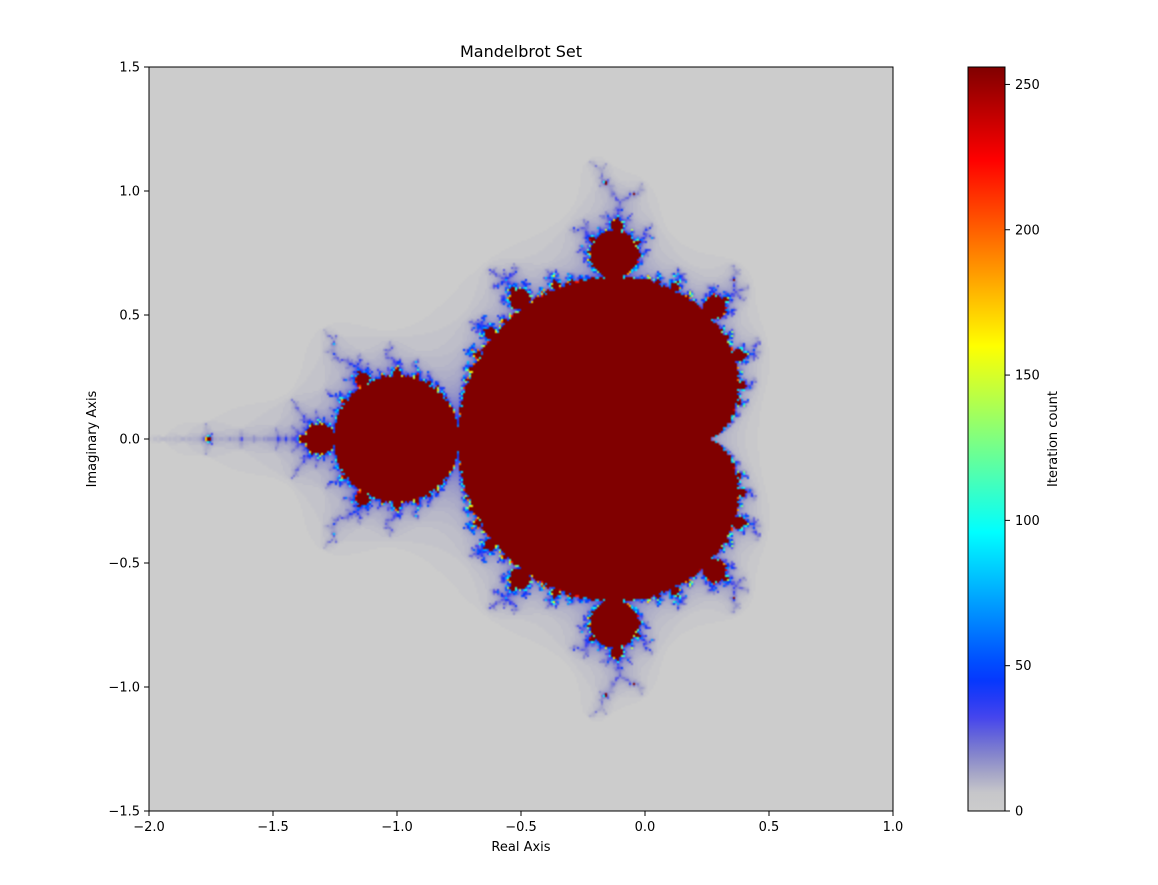 This screenshot has height=885, width=1158. What do you see at coordinates (645, 827) in the screenshot?
I see `x-tick-label: 0.0` at bounding box center [645, 827].